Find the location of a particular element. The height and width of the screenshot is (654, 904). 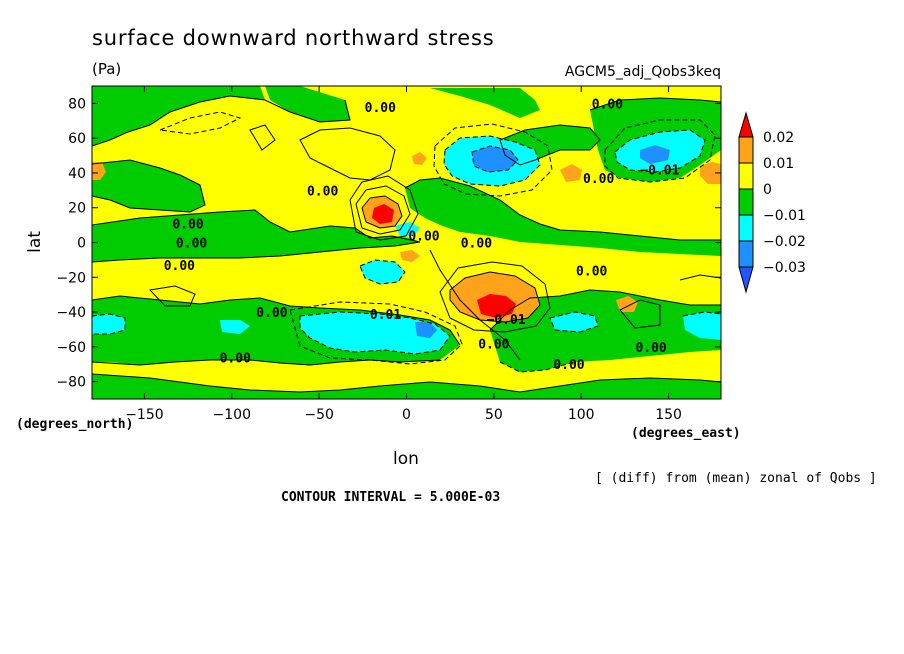

y-axis-units: (degrees_north) is located at coordinates (74, 424).